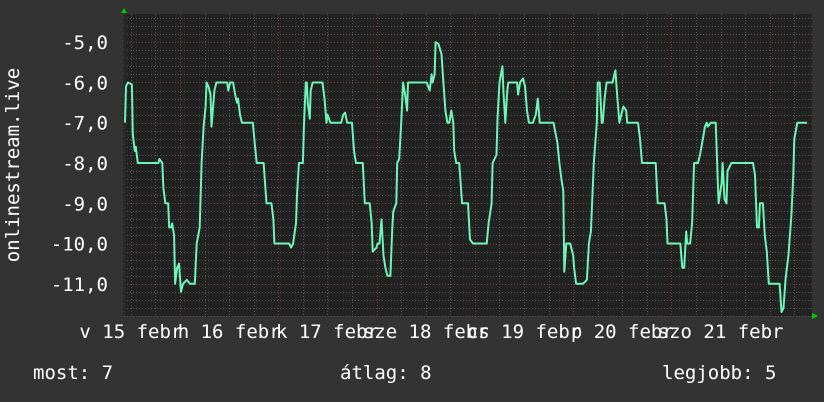 This screenshot has width=824, height=402. I want to click on x-tick-label: sze 18 febr, so click(426, 332).